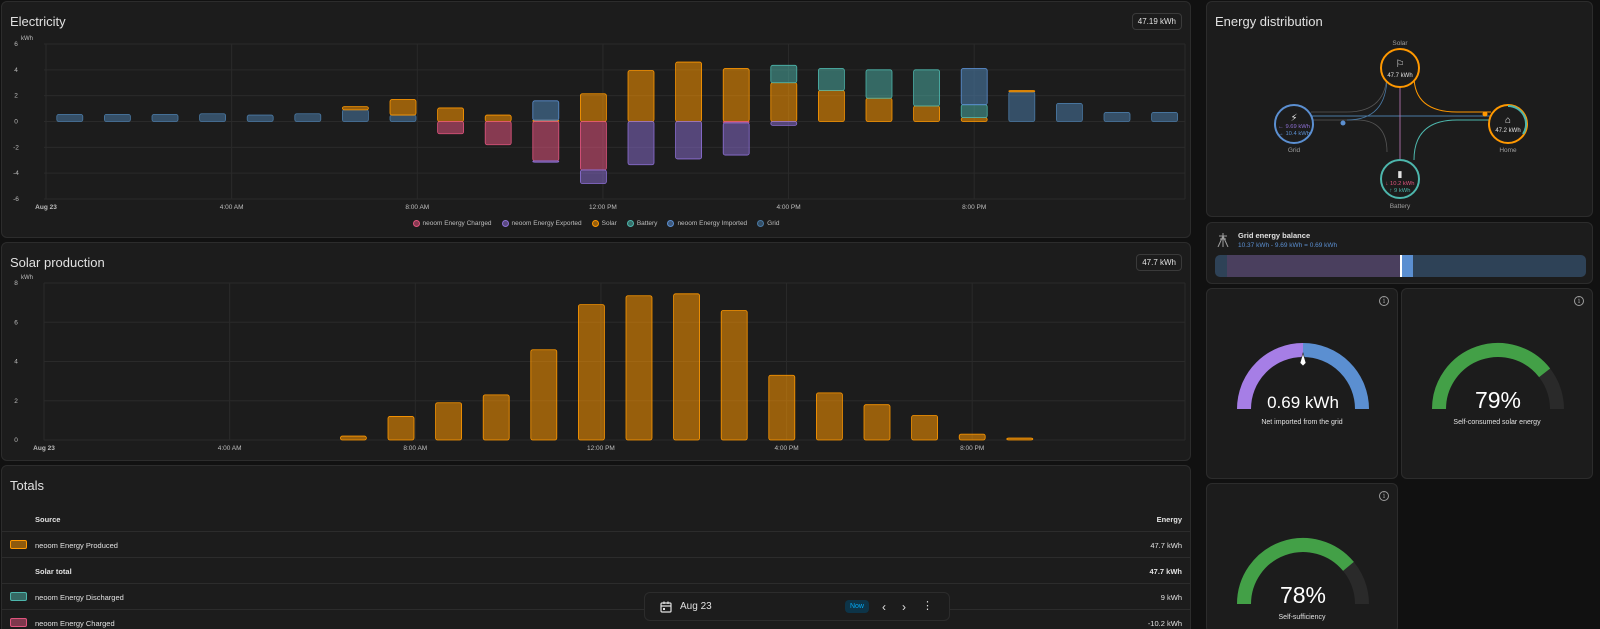 The image size is (1600, 629). Describe the element at coordinates (974, 207) in the screenshot. I see `x-tick-label: 8:00 PM` at that location.